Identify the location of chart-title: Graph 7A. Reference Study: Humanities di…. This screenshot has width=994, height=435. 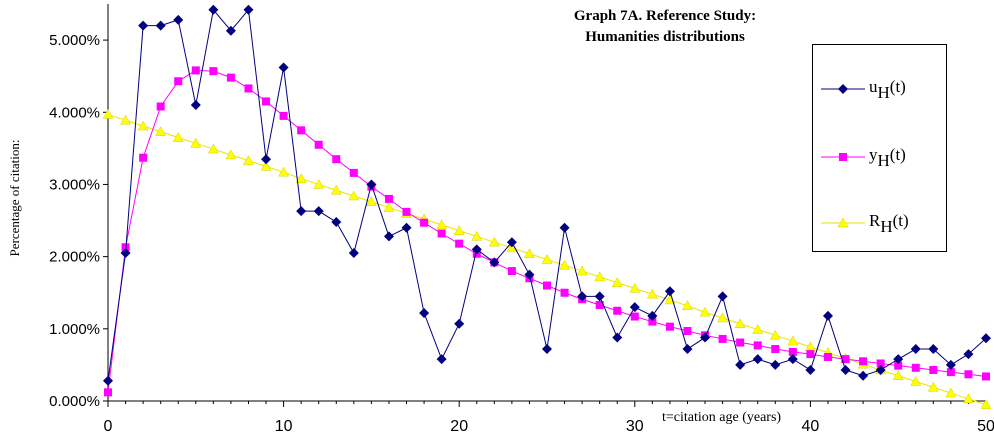
(665, 27).